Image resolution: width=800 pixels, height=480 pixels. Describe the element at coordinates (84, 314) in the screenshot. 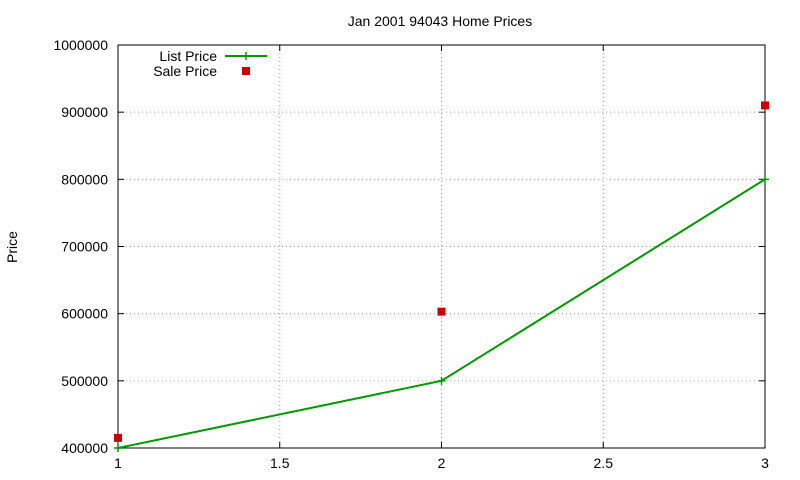

I see `y-tick-label: 600000` at that location.